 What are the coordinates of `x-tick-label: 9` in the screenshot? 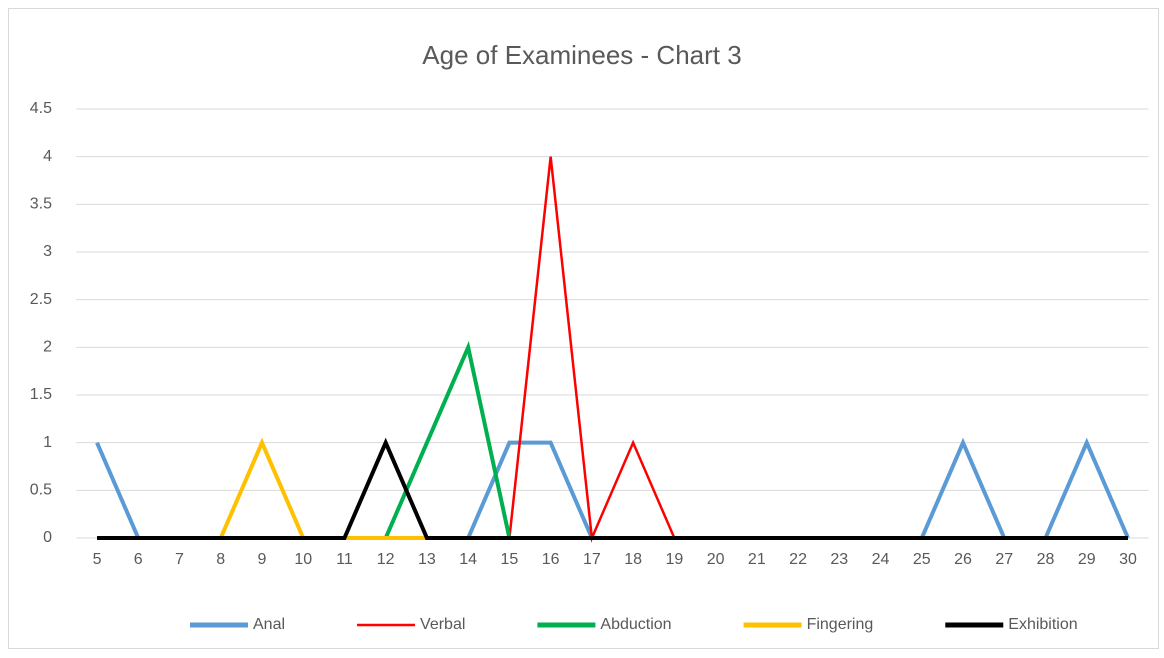 It's located at (262, 559).